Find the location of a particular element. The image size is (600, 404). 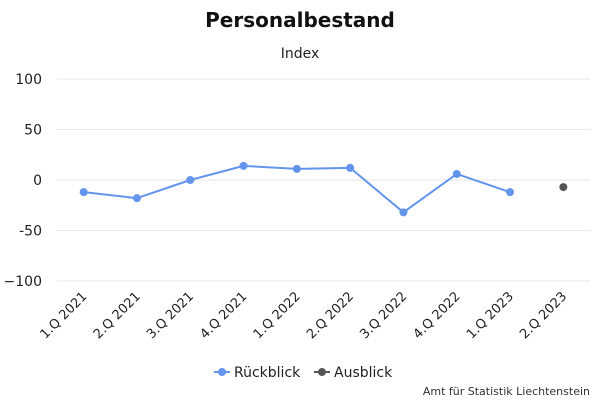

x-tick-label: 1.Q 2023 is located at coordinates (490, 315).